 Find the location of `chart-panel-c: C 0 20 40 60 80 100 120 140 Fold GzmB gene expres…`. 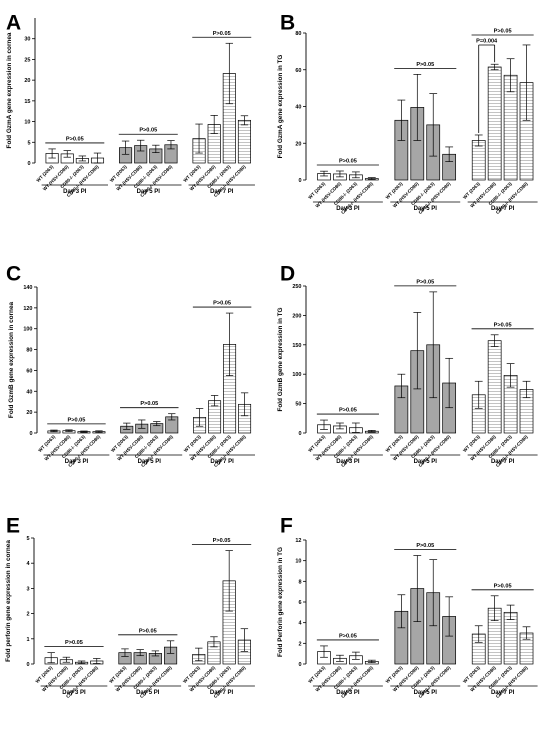

chart-panel-c: C 0 20 40 60 80 100 120 140 Fold GzmB gene expres… is located at coordinates (131, 365).